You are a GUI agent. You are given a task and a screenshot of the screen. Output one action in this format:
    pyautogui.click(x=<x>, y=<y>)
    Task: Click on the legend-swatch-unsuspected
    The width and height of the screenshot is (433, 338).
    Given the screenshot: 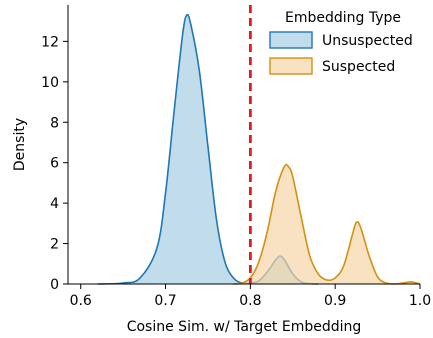 What is the action you would take?
    pyautogui.click(x=291, y=40)
    